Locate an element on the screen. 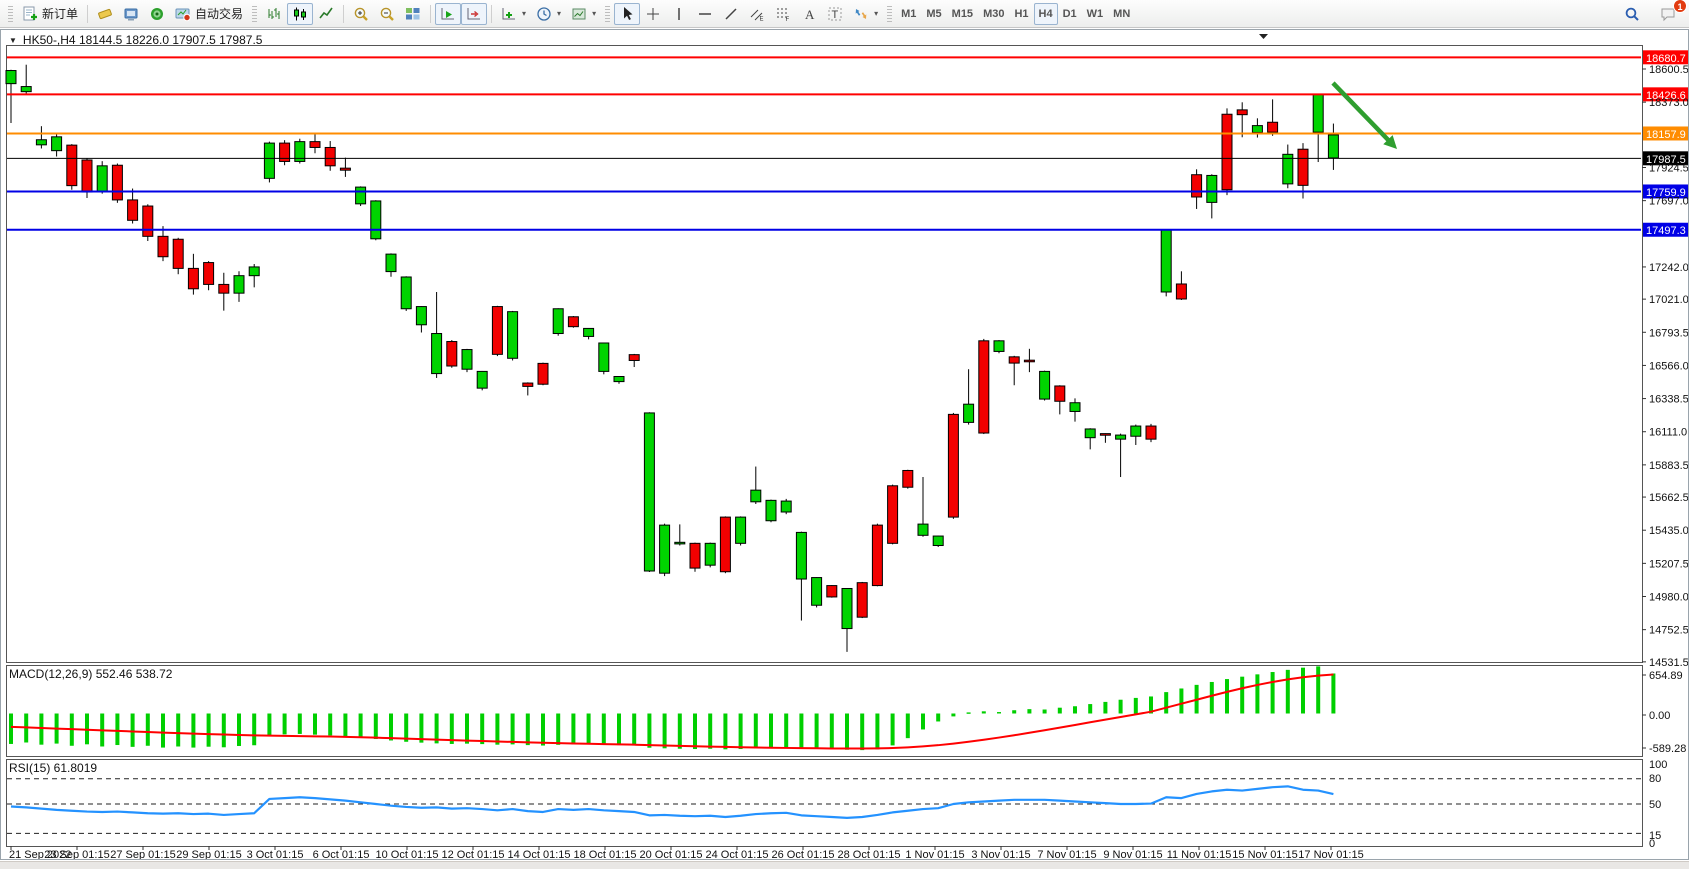 Image resolution: width=1689 pixels, height=869 pixels. search-button is located at coordinates (1632, 14).